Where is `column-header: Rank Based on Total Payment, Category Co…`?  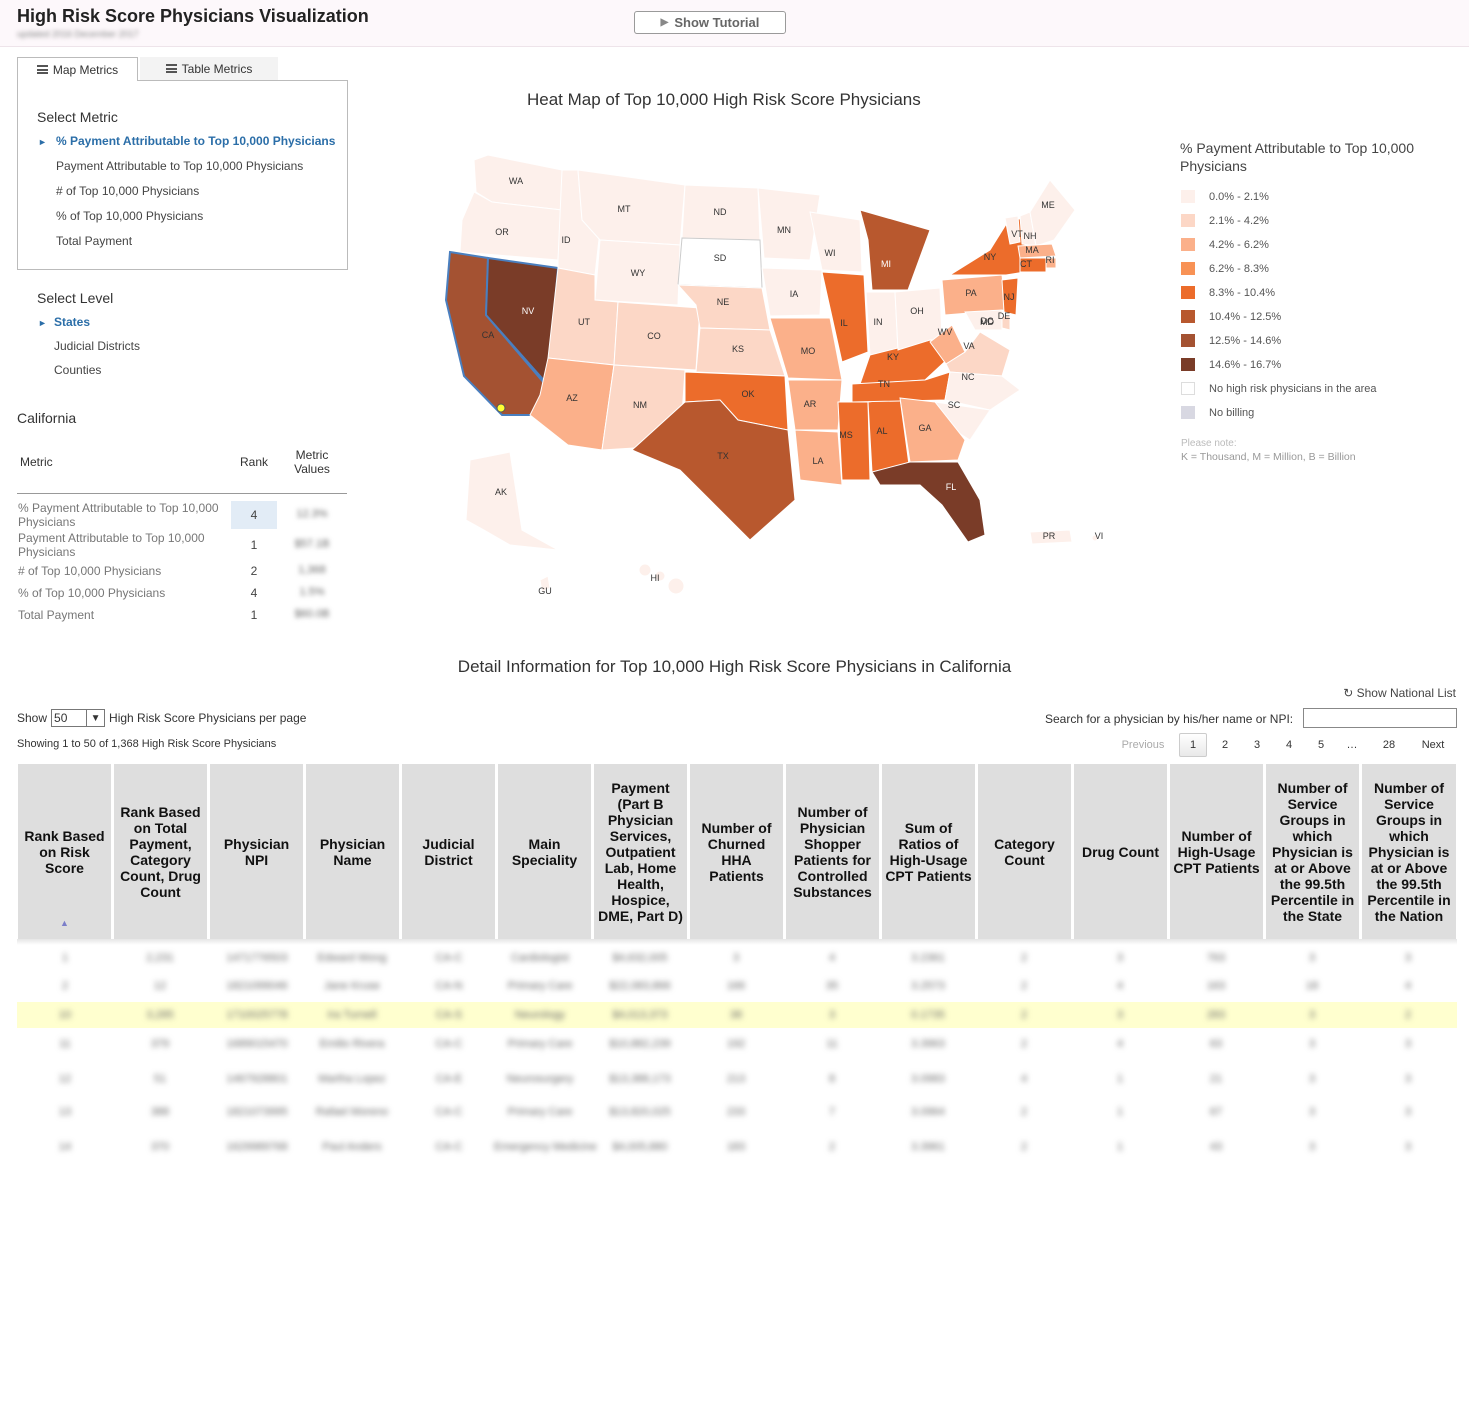 column-header: Rank Based on Total Payment, Category Co… is located at coordinates (160, 851).